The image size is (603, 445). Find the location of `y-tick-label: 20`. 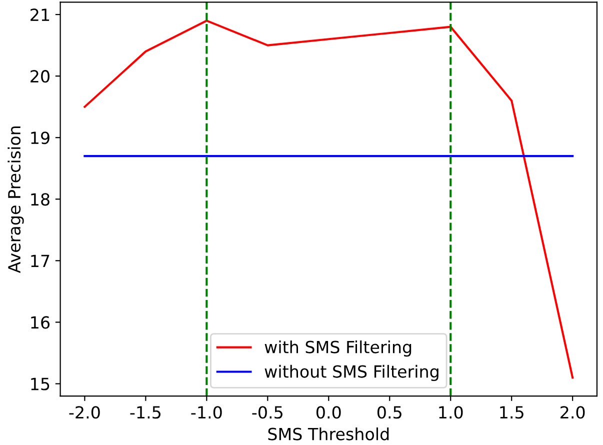

y-tick-label: 20 is located at coordinates (40, 76).